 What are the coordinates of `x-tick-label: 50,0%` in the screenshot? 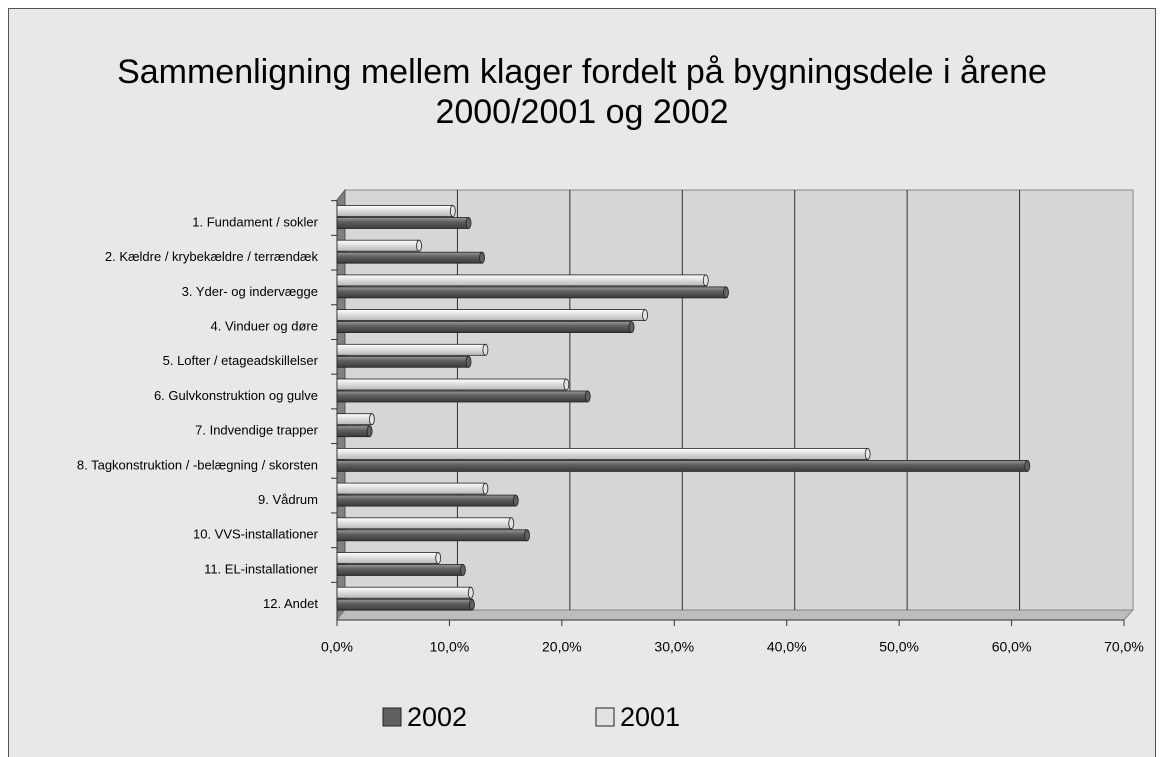 It's located at (899, 647).